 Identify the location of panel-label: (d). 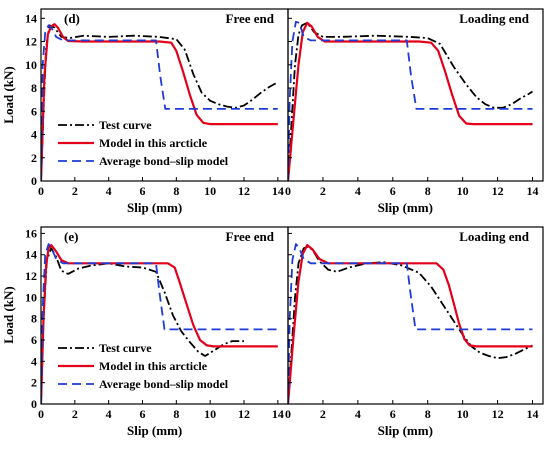
(72, 18).